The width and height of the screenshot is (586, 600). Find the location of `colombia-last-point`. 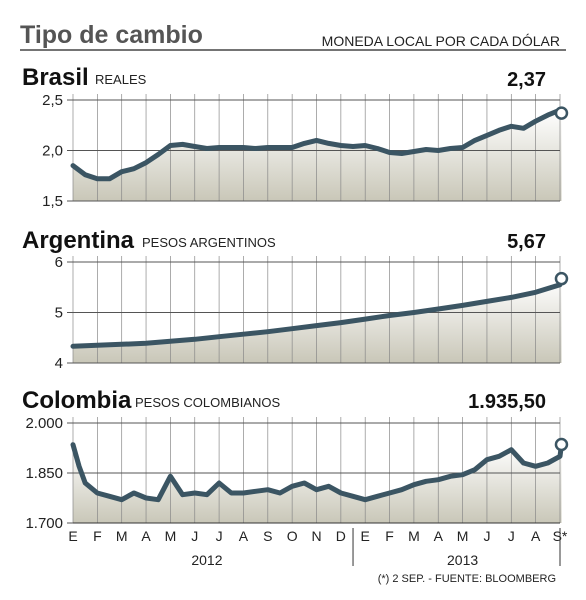

colombia-last-point is located at coordinates (561, 444).